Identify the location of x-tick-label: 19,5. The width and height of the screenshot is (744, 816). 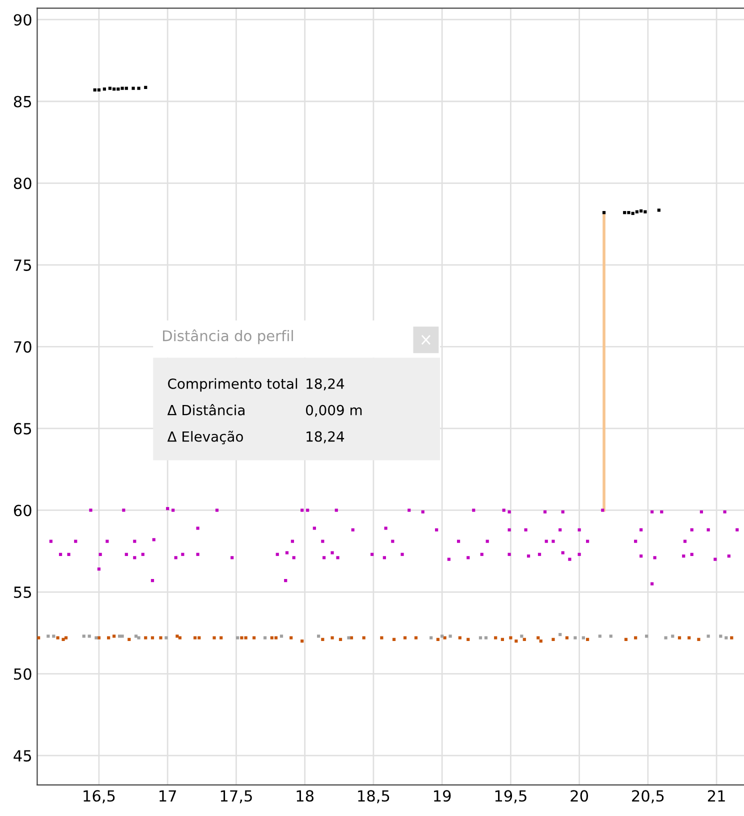
(510, 797).